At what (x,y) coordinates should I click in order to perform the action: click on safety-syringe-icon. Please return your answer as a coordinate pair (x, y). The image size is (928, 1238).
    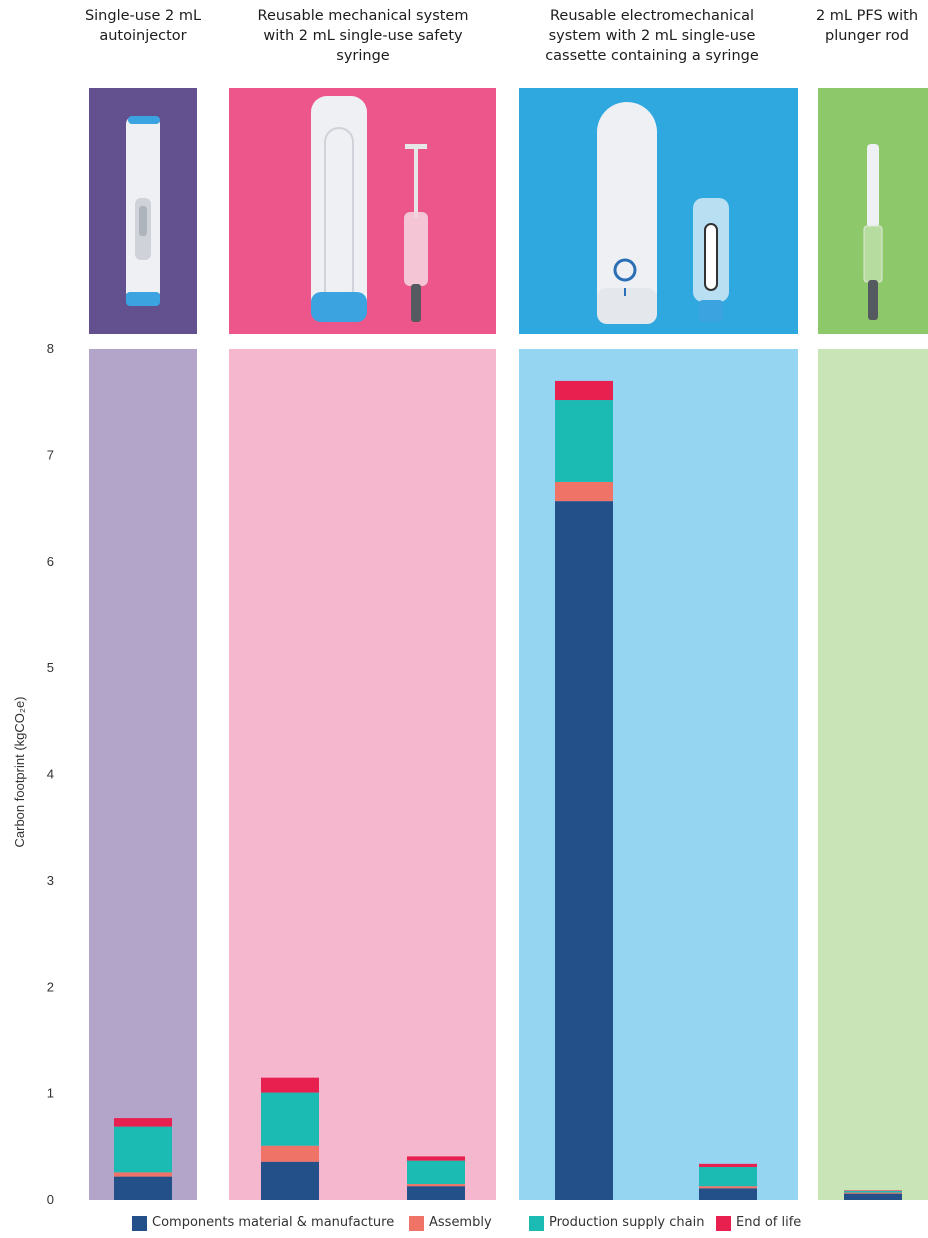
    Looking at the image, I should click on (416, 233).